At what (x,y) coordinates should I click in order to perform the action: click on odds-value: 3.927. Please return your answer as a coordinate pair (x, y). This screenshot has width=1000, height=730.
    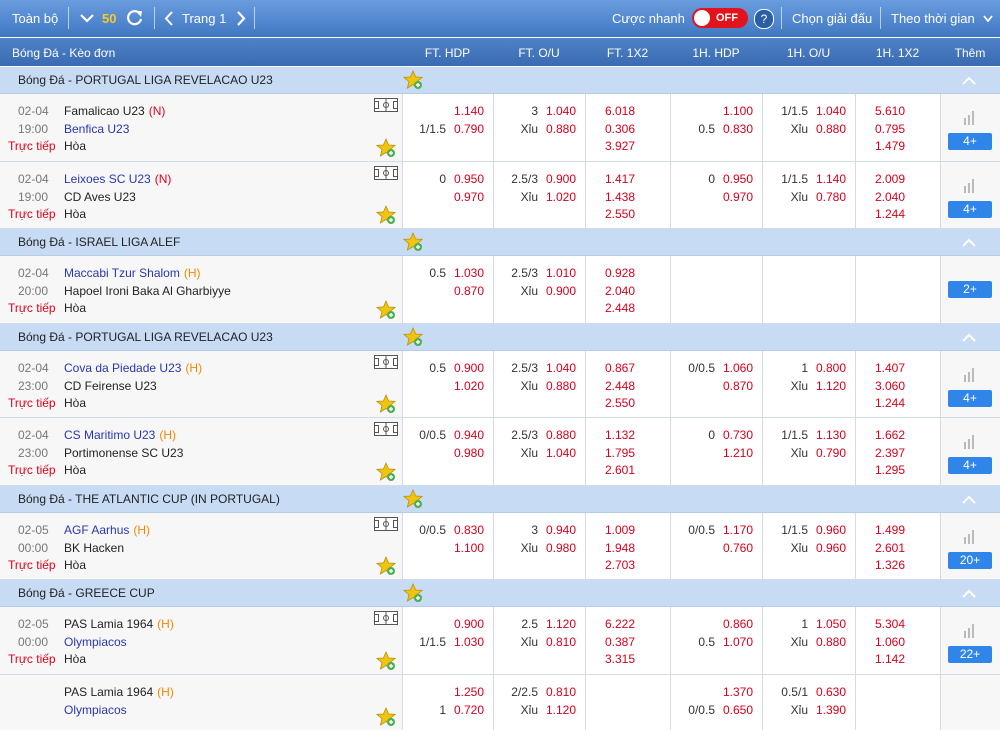
    Looking at the image, I should click on (619, 146).